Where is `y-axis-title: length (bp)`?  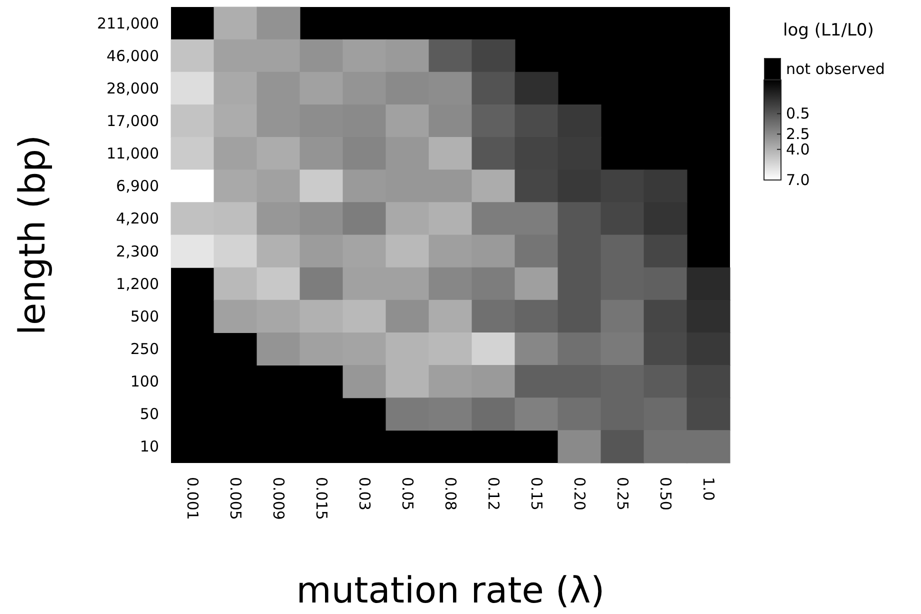
y-axis-title: length (bp) is located at coordinates (33, 235).